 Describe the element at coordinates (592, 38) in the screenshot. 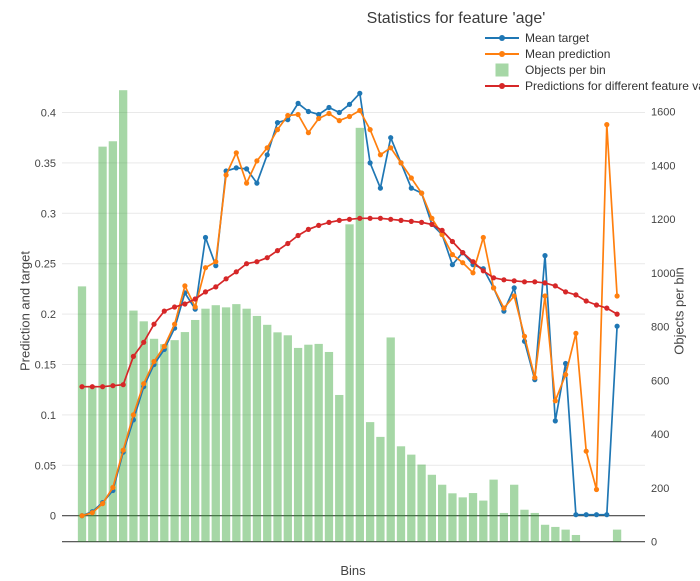

I see `legend-item-mean-target: Mean target` at that location.